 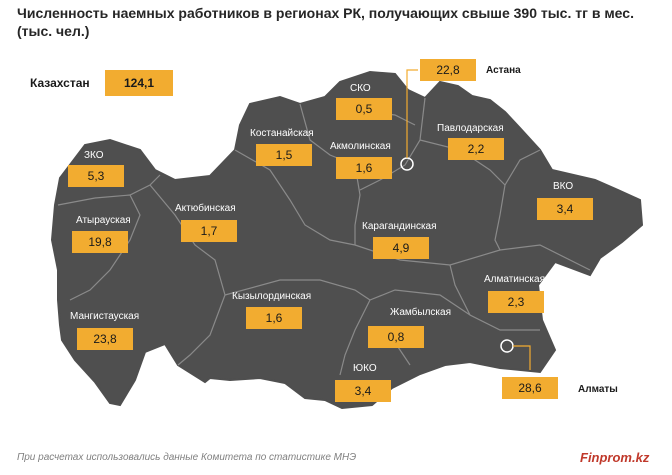 What do you see at coordinates (396, 337) in the screenshot?
I see `region-value-zhambyl: 0,8` at bounding box center [396, 337].